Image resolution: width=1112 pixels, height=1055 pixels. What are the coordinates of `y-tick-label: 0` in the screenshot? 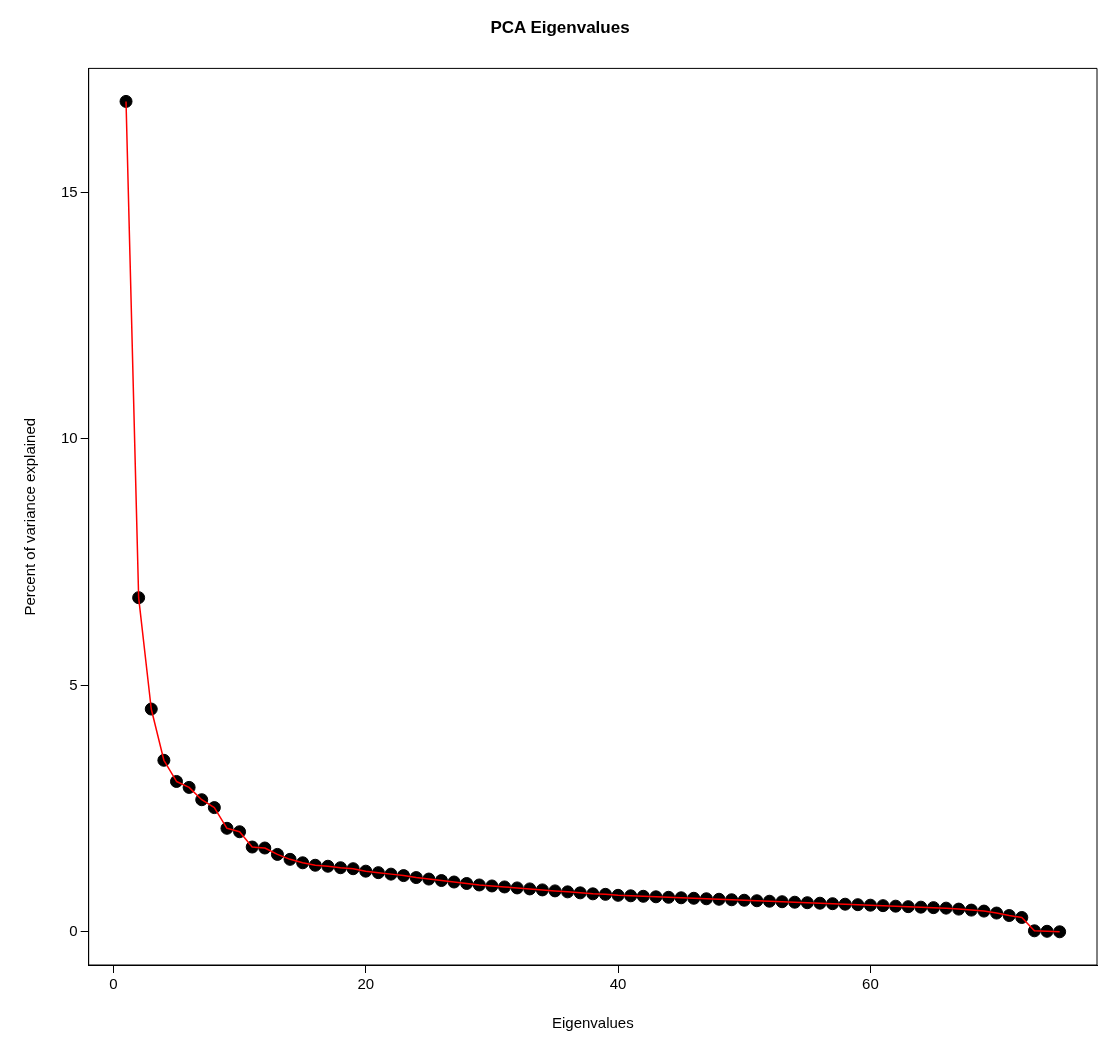 It's located at (73, 930).